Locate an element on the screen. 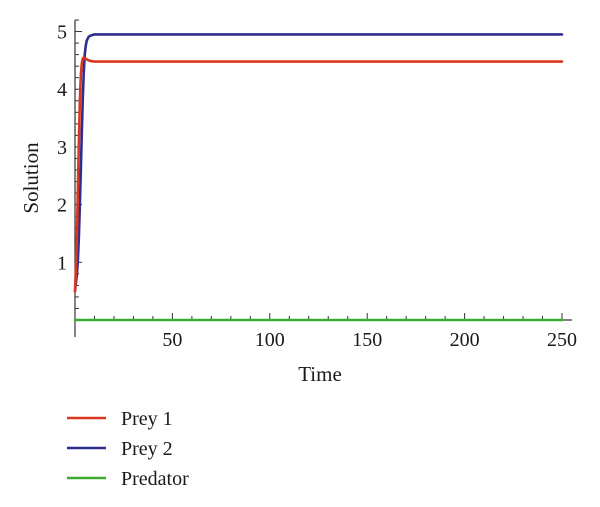 Image resolution: width=600 pixels, height=507 pixels. y-tick-label: 2 is located at coordinates (62, 206).